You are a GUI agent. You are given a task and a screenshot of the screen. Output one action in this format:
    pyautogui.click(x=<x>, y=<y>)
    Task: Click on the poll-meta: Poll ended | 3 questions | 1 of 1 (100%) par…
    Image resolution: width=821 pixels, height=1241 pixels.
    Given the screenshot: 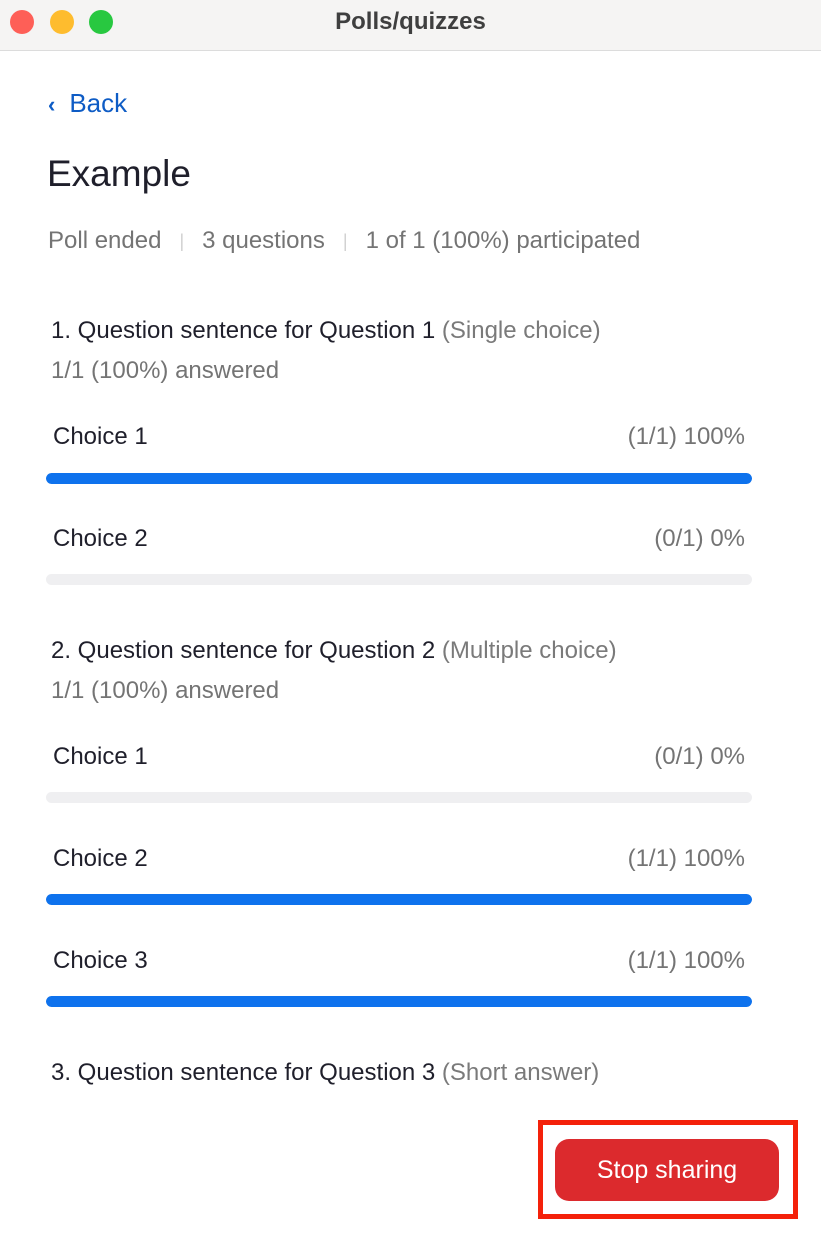 What is the action you would take?
    pyautogui.click(x=344, y=241)
    